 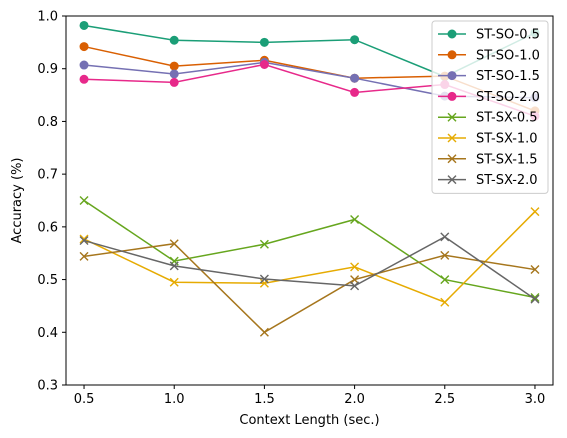 I want to click on legend-item: ST-SO-1.0, so click(x=489, y=55).